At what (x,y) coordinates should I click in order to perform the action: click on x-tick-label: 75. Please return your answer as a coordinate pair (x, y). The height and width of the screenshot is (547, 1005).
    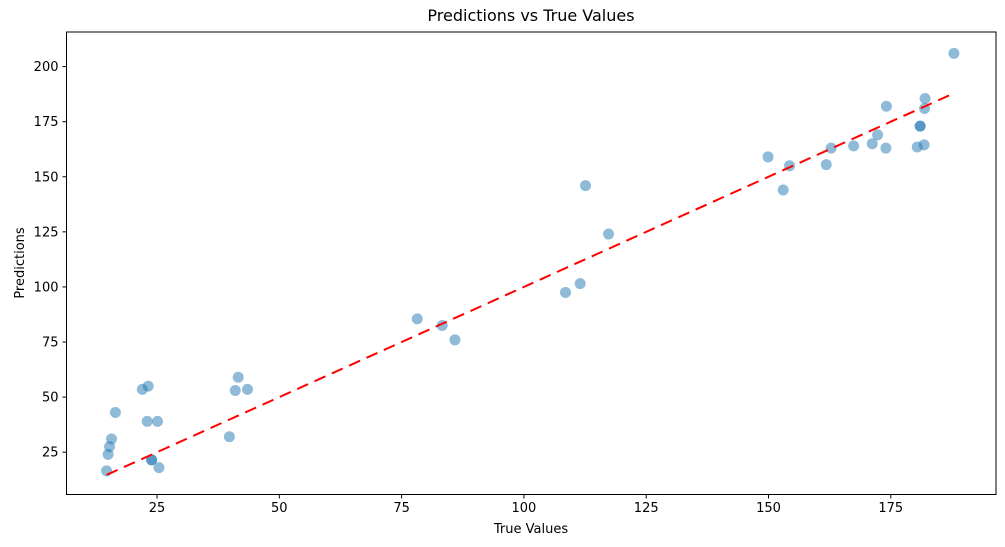
    Looking at the image, I should click on (401, 508).